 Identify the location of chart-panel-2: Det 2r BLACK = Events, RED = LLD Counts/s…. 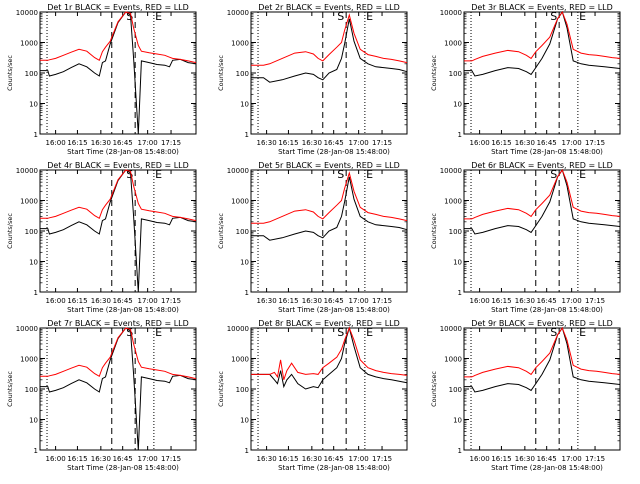
(312, 79).